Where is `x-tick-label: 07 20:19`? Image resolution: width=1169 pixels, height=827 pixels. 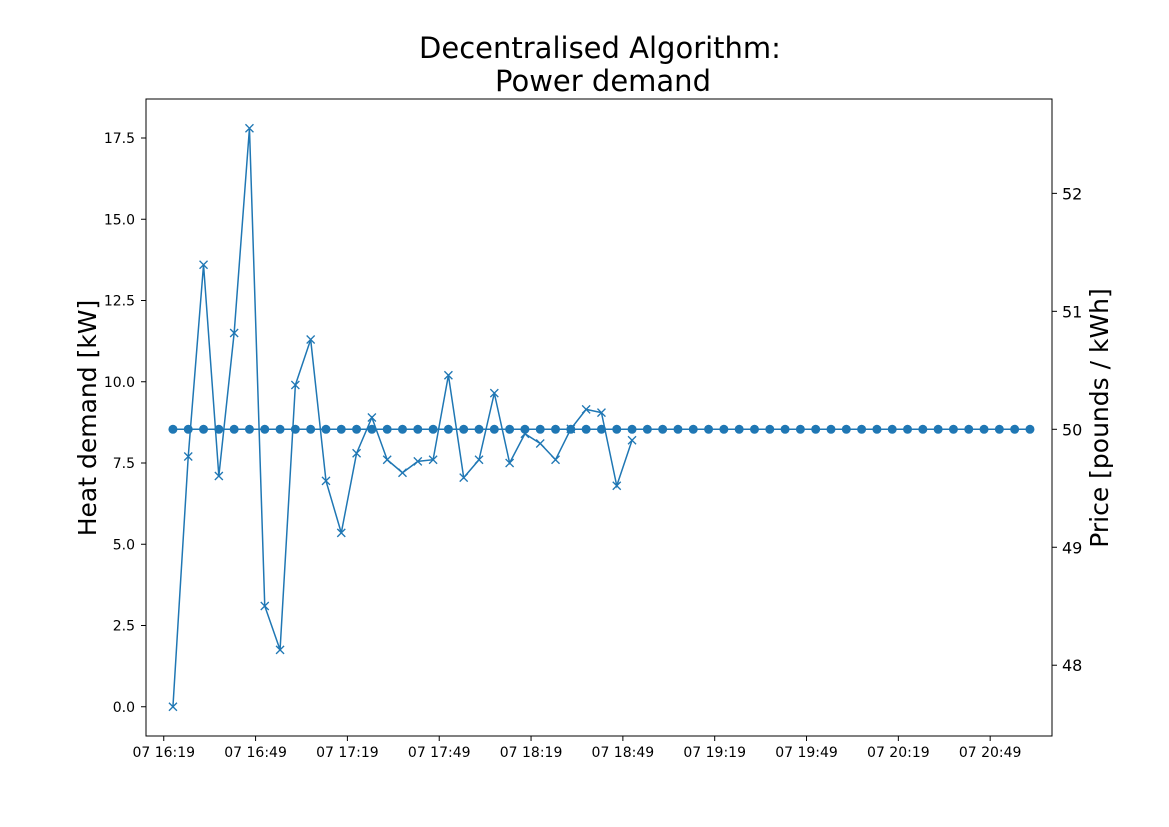 x-tick-label: 07 20:19 is located at coordinates (898, 753).